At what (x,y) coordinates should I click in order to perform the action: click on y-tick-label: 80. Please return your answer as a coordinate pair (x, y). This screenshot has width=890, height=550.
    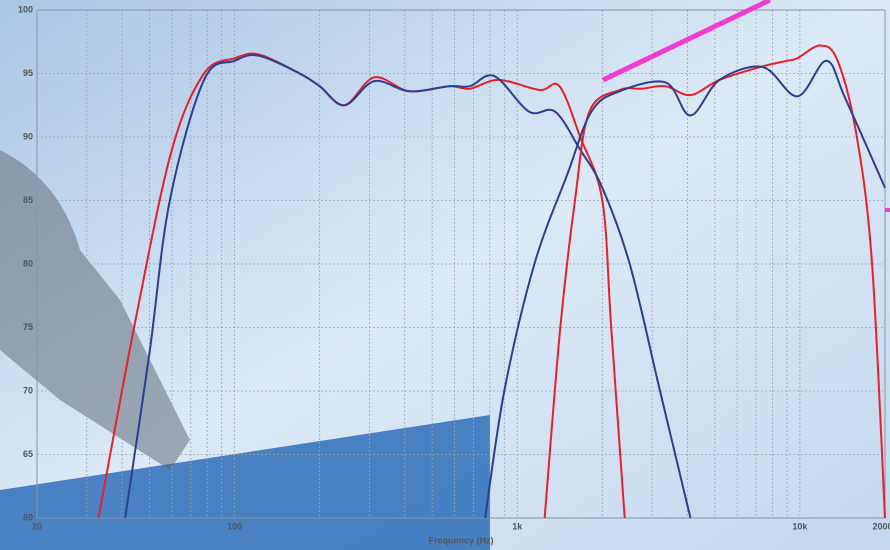
    Looking at the image, I should click on (28, 263).